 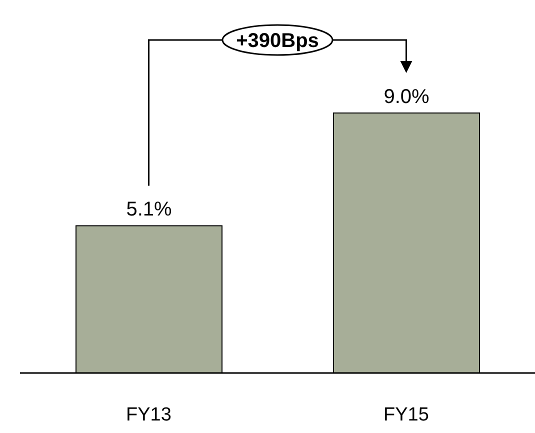 What do you see at coordinates (149, 209) in the screenshot?
I see `data-label: 5.1%` at bounding box center [149, 209].